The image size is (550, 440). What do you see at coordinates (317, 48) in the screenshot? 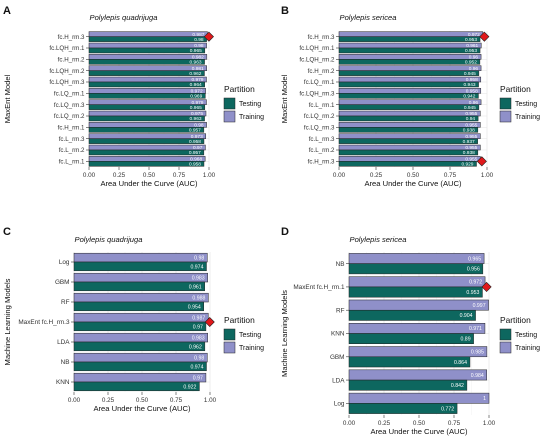
I see `tick-label-y: fc.LQH_rm.1` at bounding box center [317, 48].